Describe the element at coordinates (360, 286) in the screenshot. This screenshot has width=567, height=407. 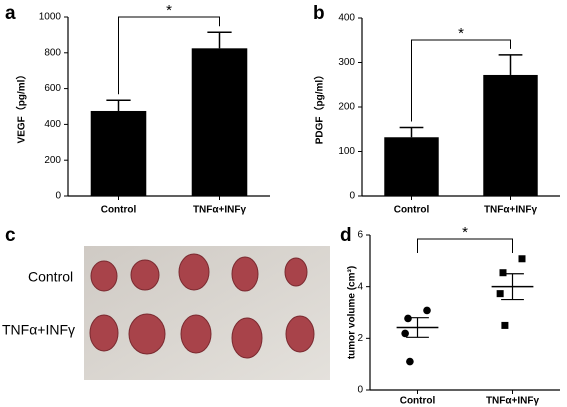
I see `y-tick-label: 4` at that location.